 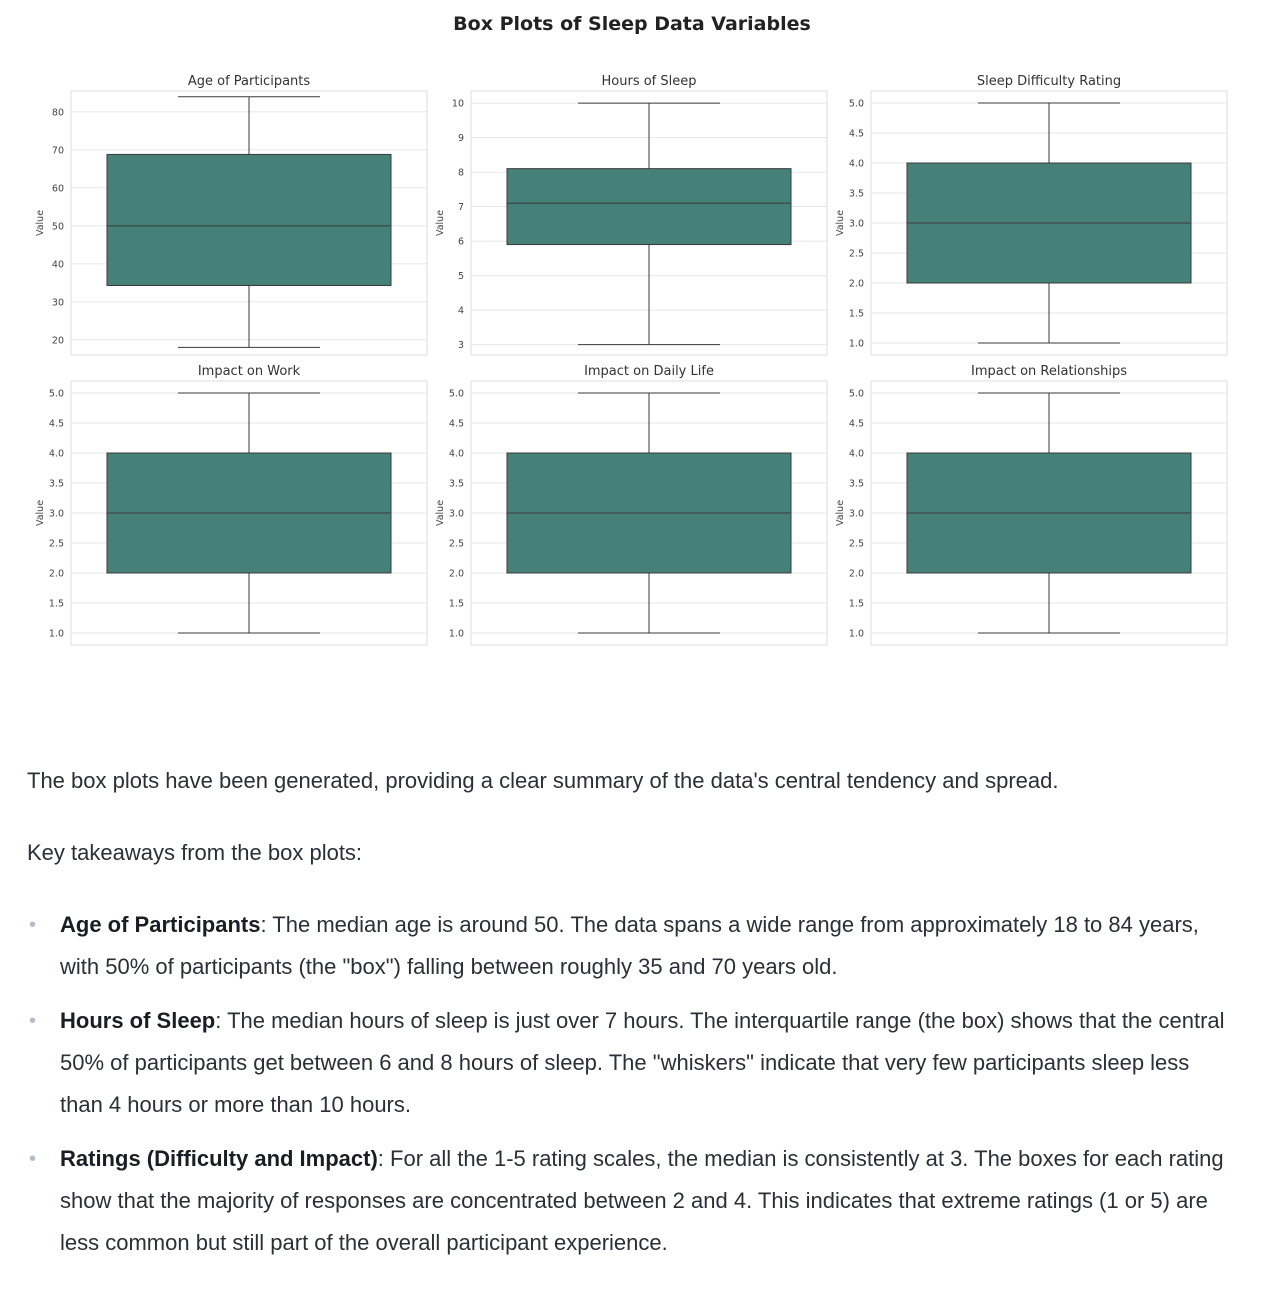 What do you see at coordinates (649, 81) in the screenshot?
I see `panel-title-hours-of-sleep: Hours of Sleep` at bounding box center [649, 81].